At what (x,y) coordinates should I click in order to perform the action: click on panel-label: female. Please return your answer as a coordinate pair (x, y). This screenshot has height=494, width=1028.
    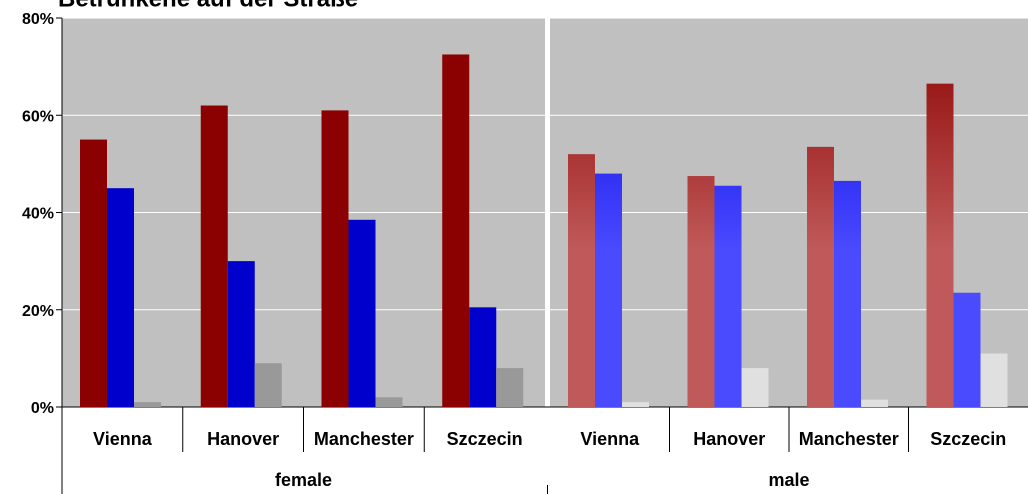
    Looking at the image, I should click on (303, 480).